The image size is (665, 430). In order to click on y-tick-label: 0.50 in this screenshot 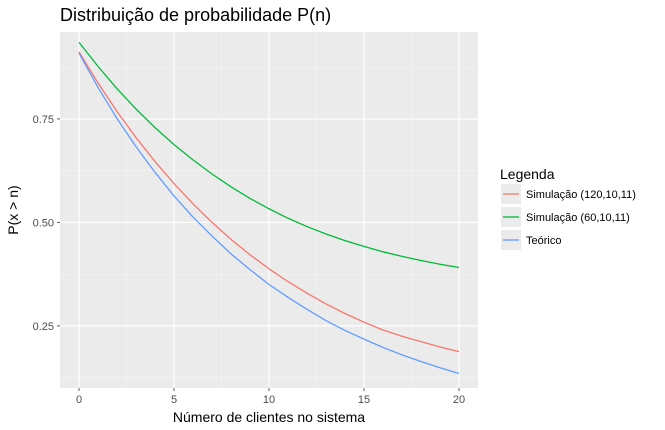, I will do `click(43, 223)`.